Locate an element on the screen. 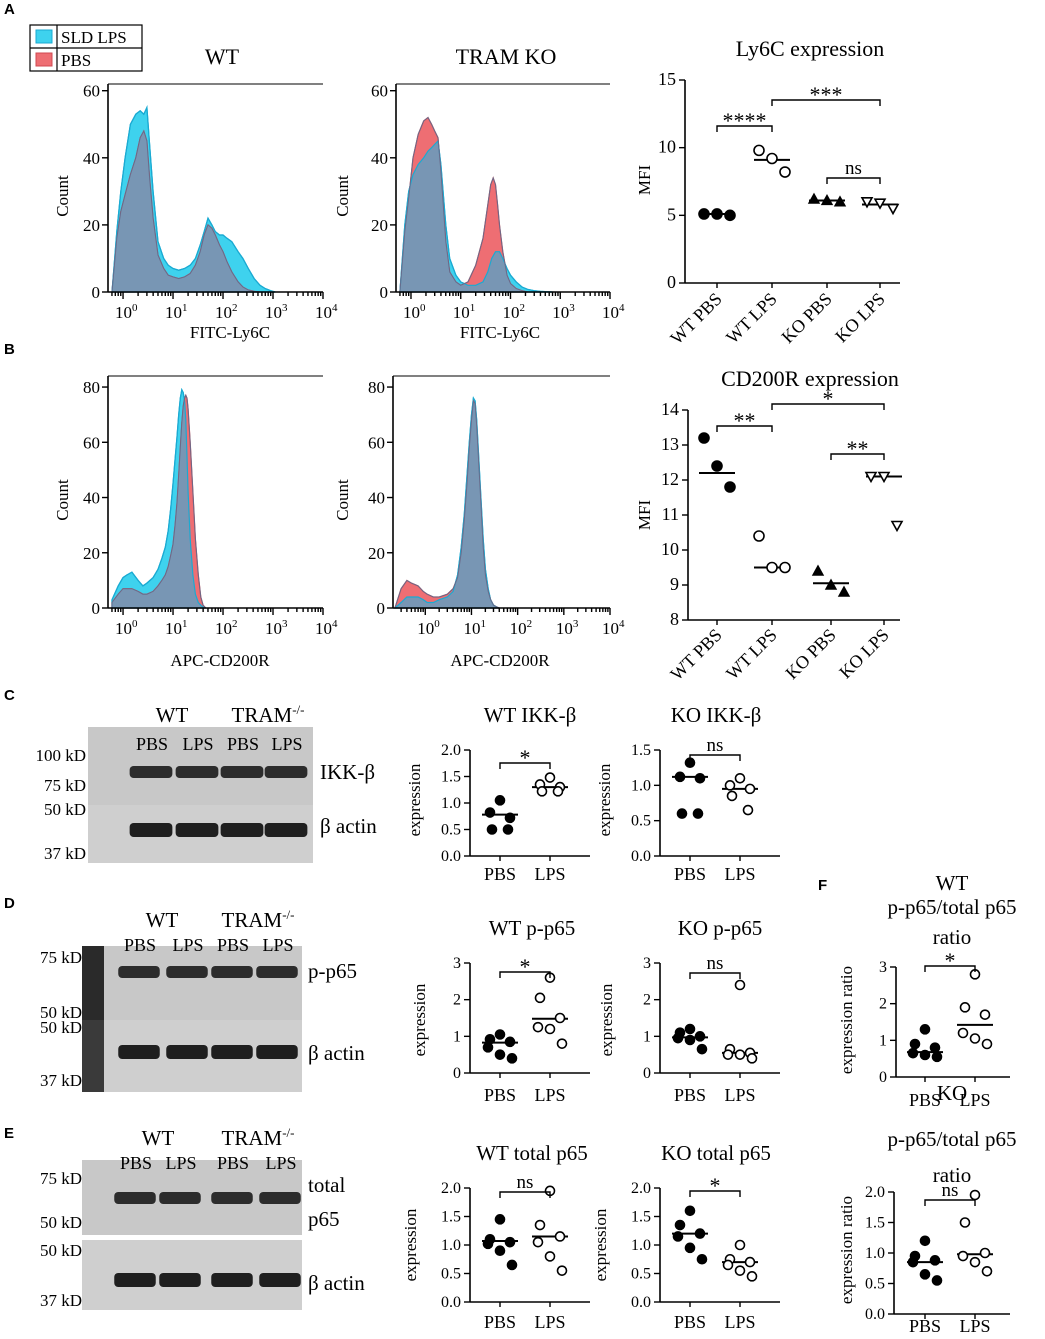  y-tick-label: 40 is located at coordinates (379, 158).